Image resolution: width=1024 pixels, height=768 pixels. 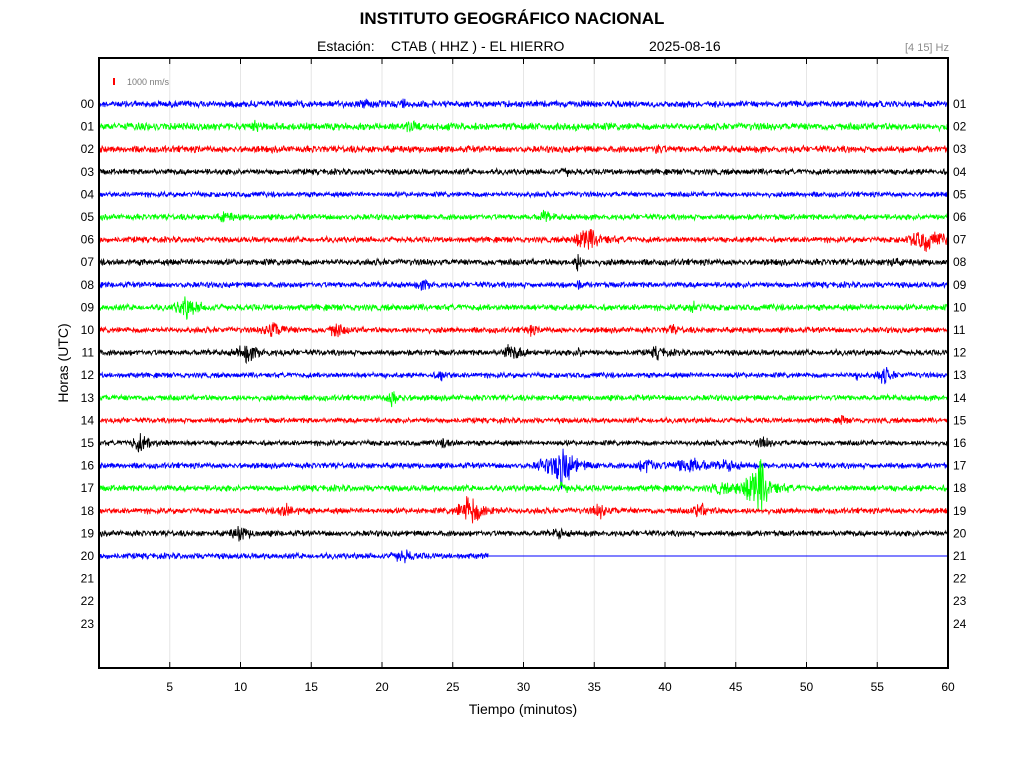 What do you see at coordinates (960, 556) in the screenshot?
I see `hour-label-right: 21` at bounding box center [960, 556].